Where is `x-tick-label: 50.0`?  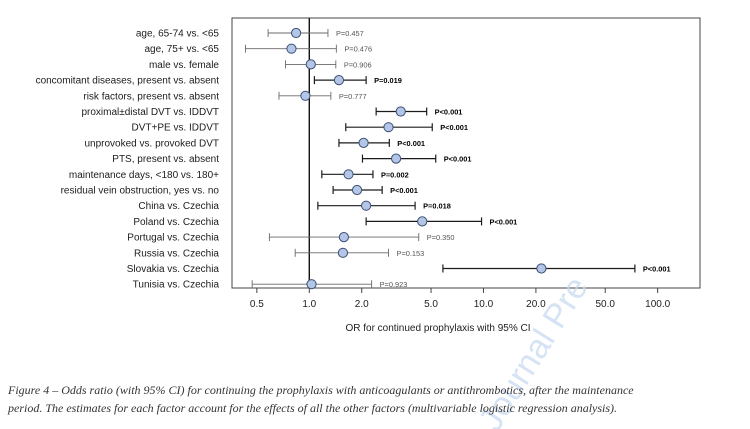 x-tick-label: 50.0 is located at coordinates (605, 304).